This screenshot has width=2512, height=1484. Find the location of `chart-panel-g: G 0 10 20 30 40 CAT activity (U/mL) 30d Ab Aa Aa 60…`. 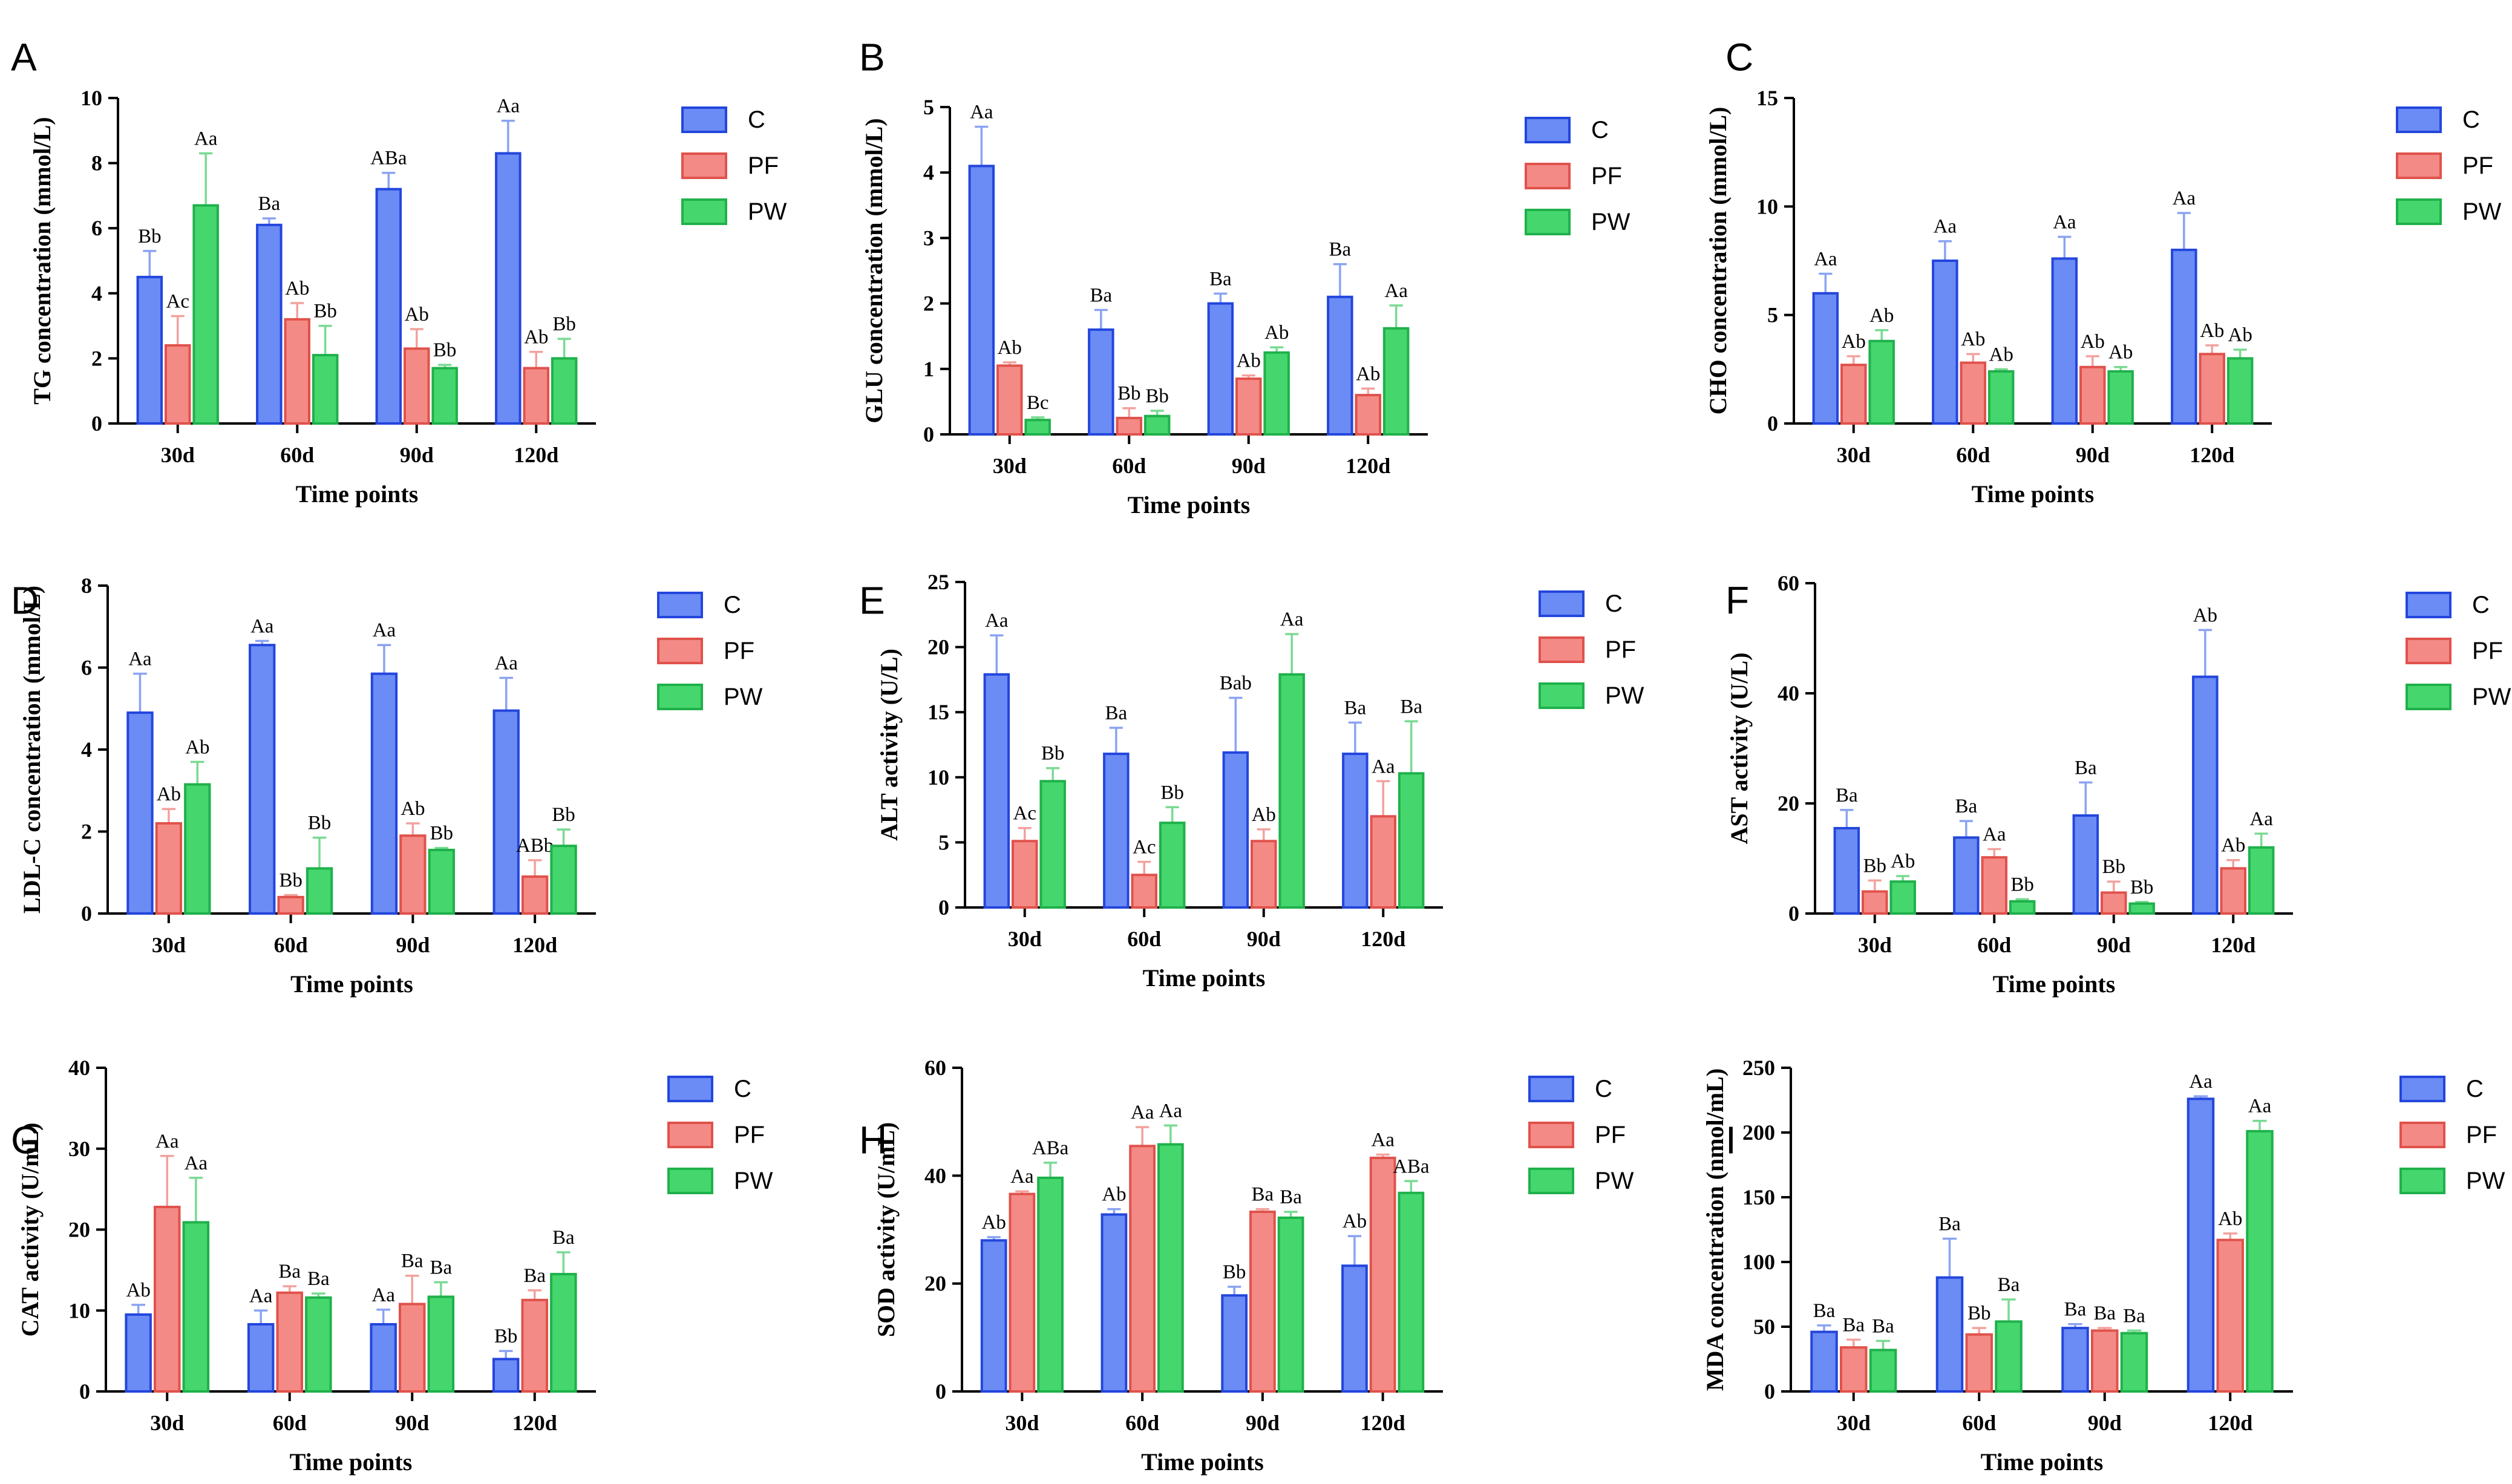

chart-panel-g: G 0 10 20 30 40 CAT activity (U/mL) 30d Ab Aa Aa 60… is located at coordinates (392, 1266).